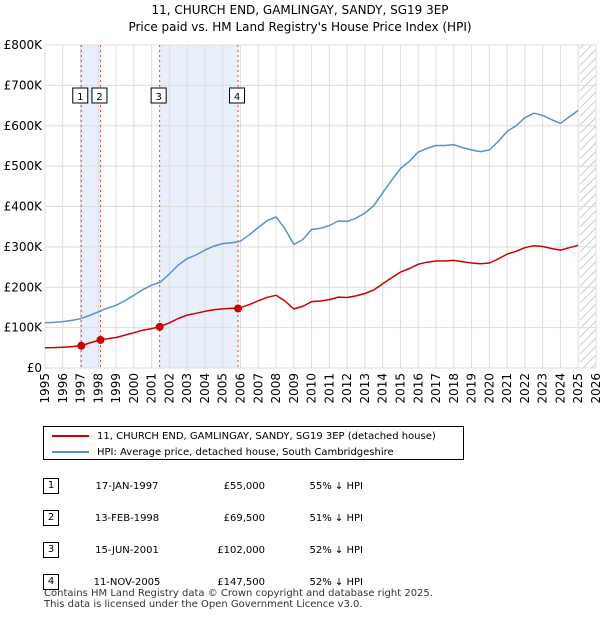 This screenshot has width=600, height=620. I want to click on x-tick-label: 1997, so click(81, 388).